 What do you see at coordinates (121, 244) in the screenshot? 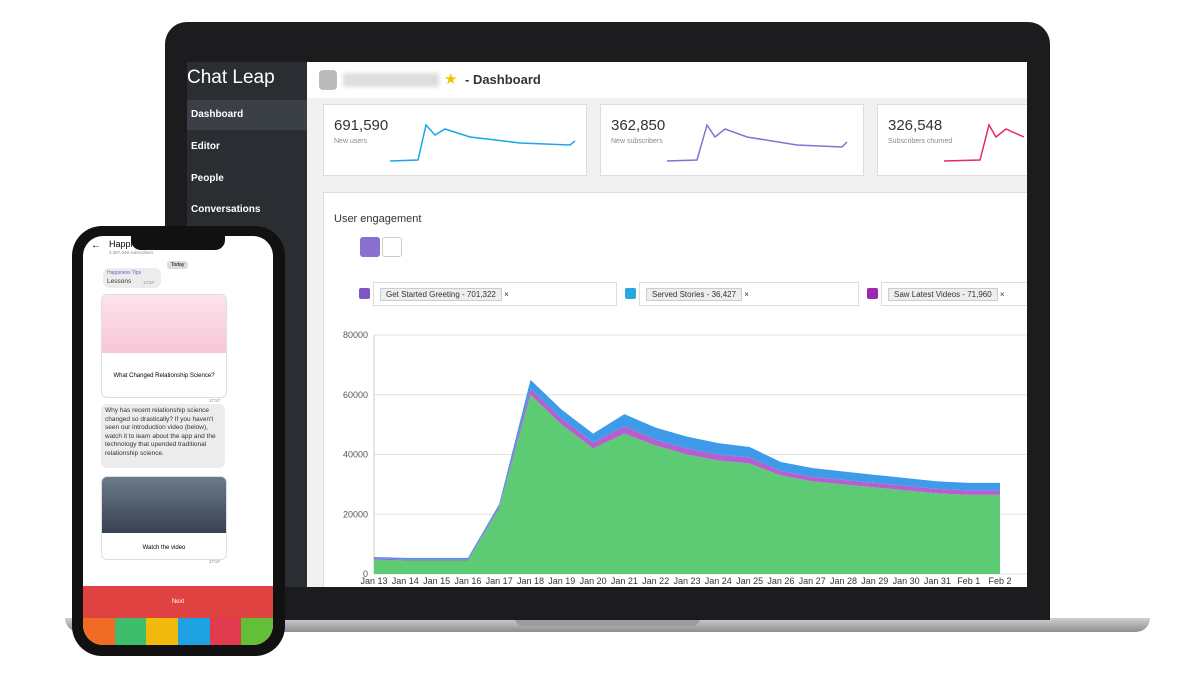
I see `channel-name: Happi` at bounding box center [121, 244].